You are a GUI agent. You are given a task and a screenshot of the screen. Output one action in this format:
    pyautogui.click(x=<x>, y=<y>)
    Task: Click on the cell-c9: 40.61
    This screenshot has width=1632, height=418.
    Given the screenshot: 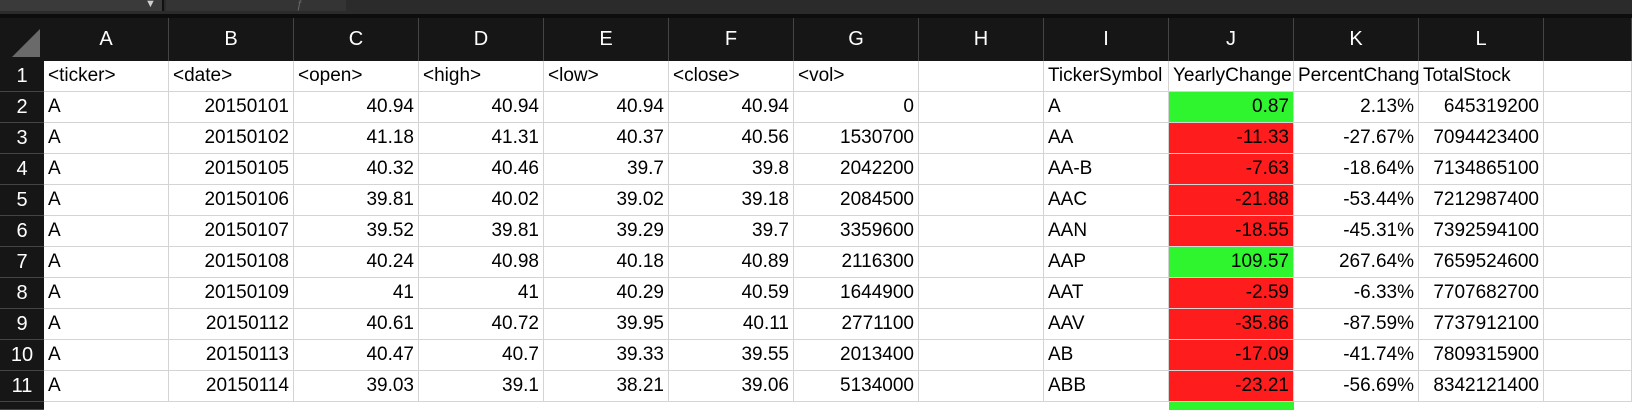 What is the action you would take?
    pyautogui.click(x=356, y=324)
    